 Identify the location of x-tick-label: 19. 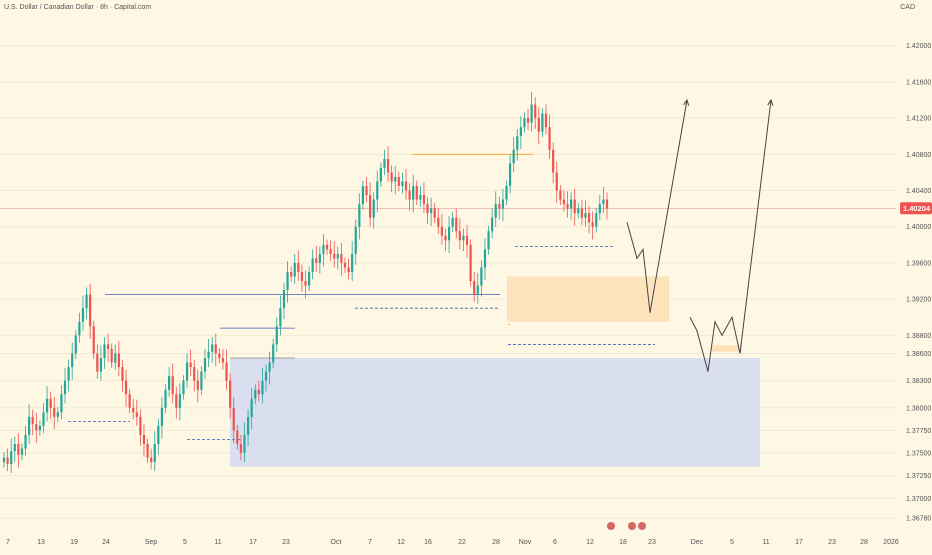
(74, 542).